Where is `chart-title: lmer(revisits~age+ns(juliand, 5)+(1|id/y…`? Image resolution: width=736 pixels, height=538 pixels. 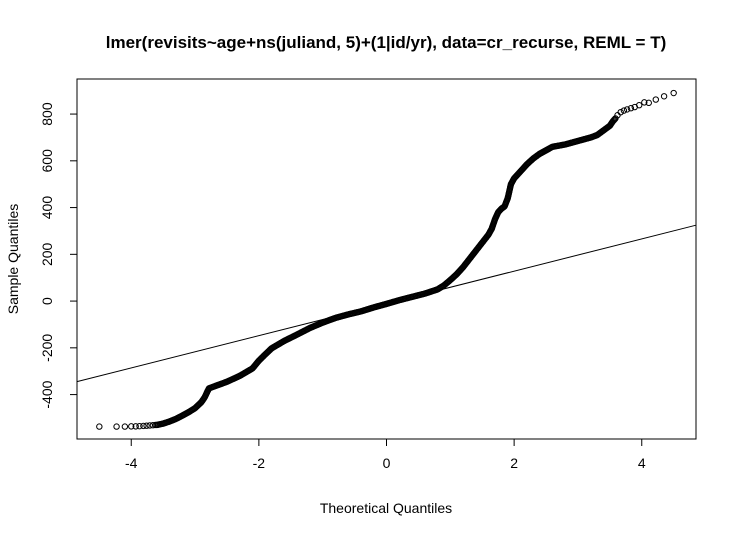 chart-title: lmer(revisits~age+ns(juliand, 5)+(1|id/y… is located at coordinates (386, 42).